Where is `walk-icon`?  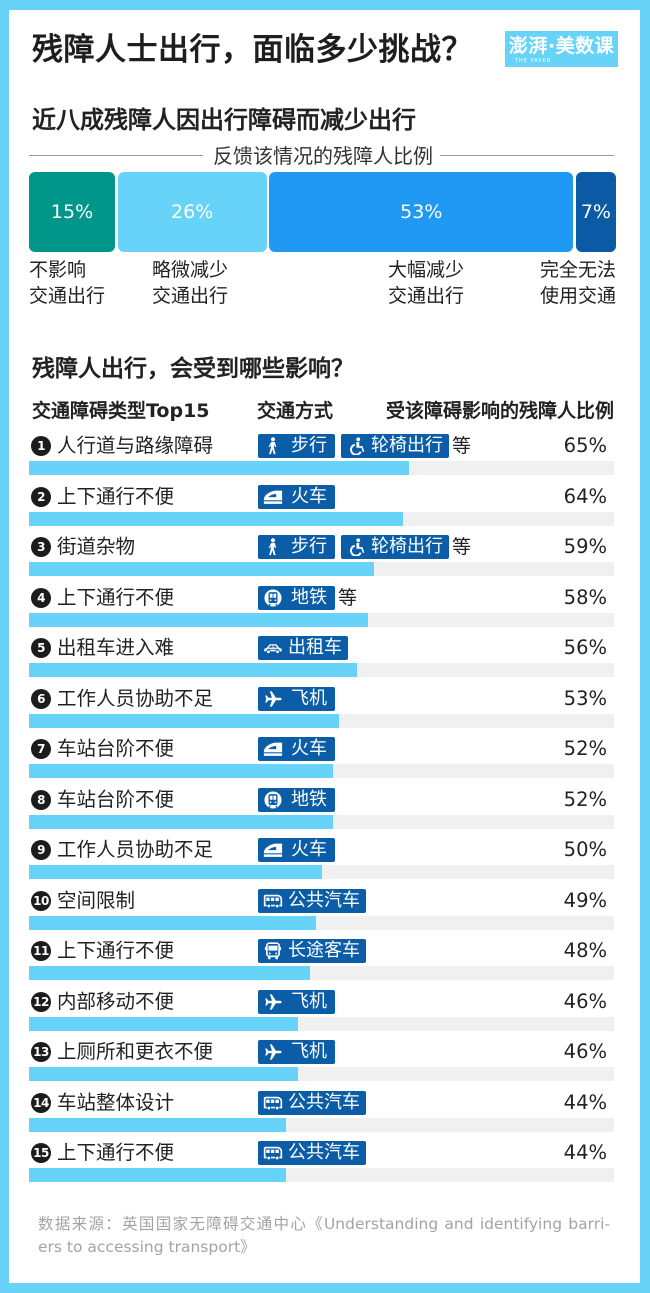
walk-icon is located at coordinates (273, 446).